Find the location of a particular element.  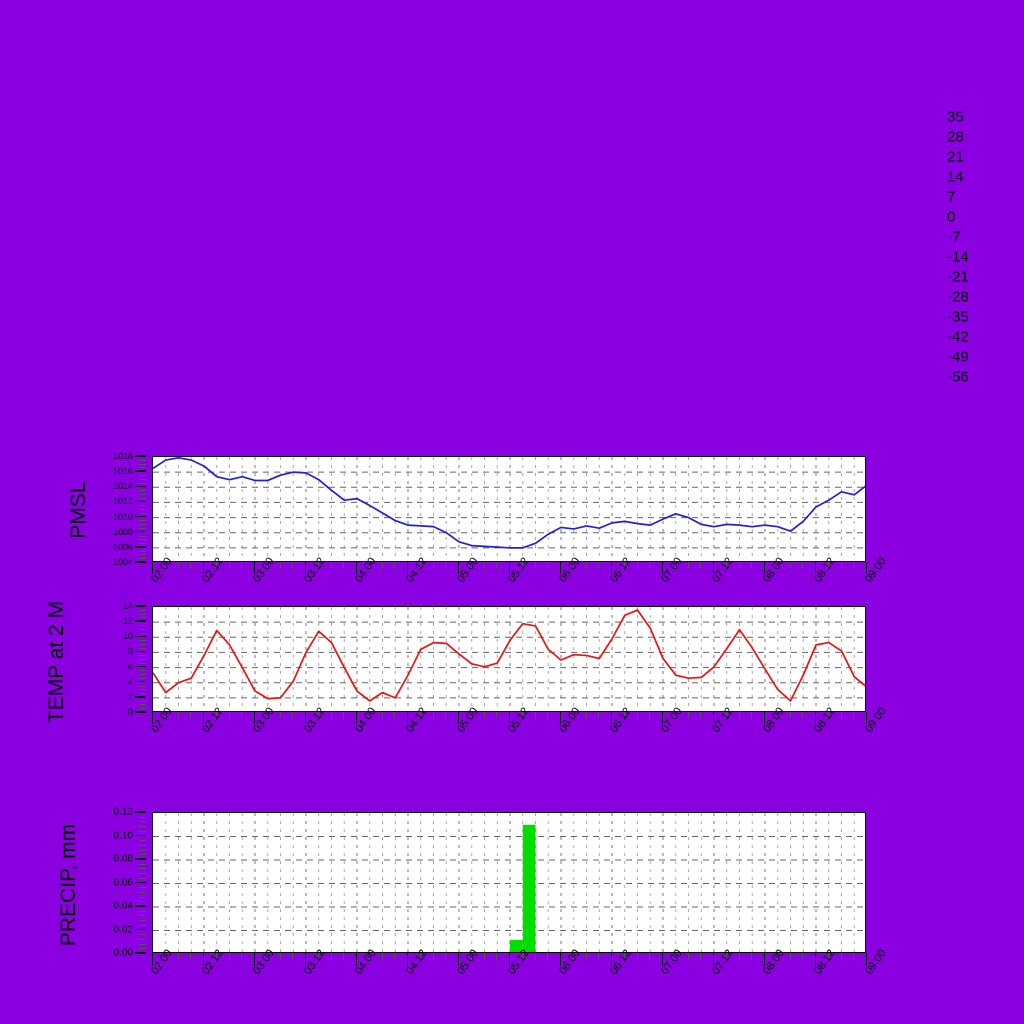

data-line is located at coordinates (509, 655).